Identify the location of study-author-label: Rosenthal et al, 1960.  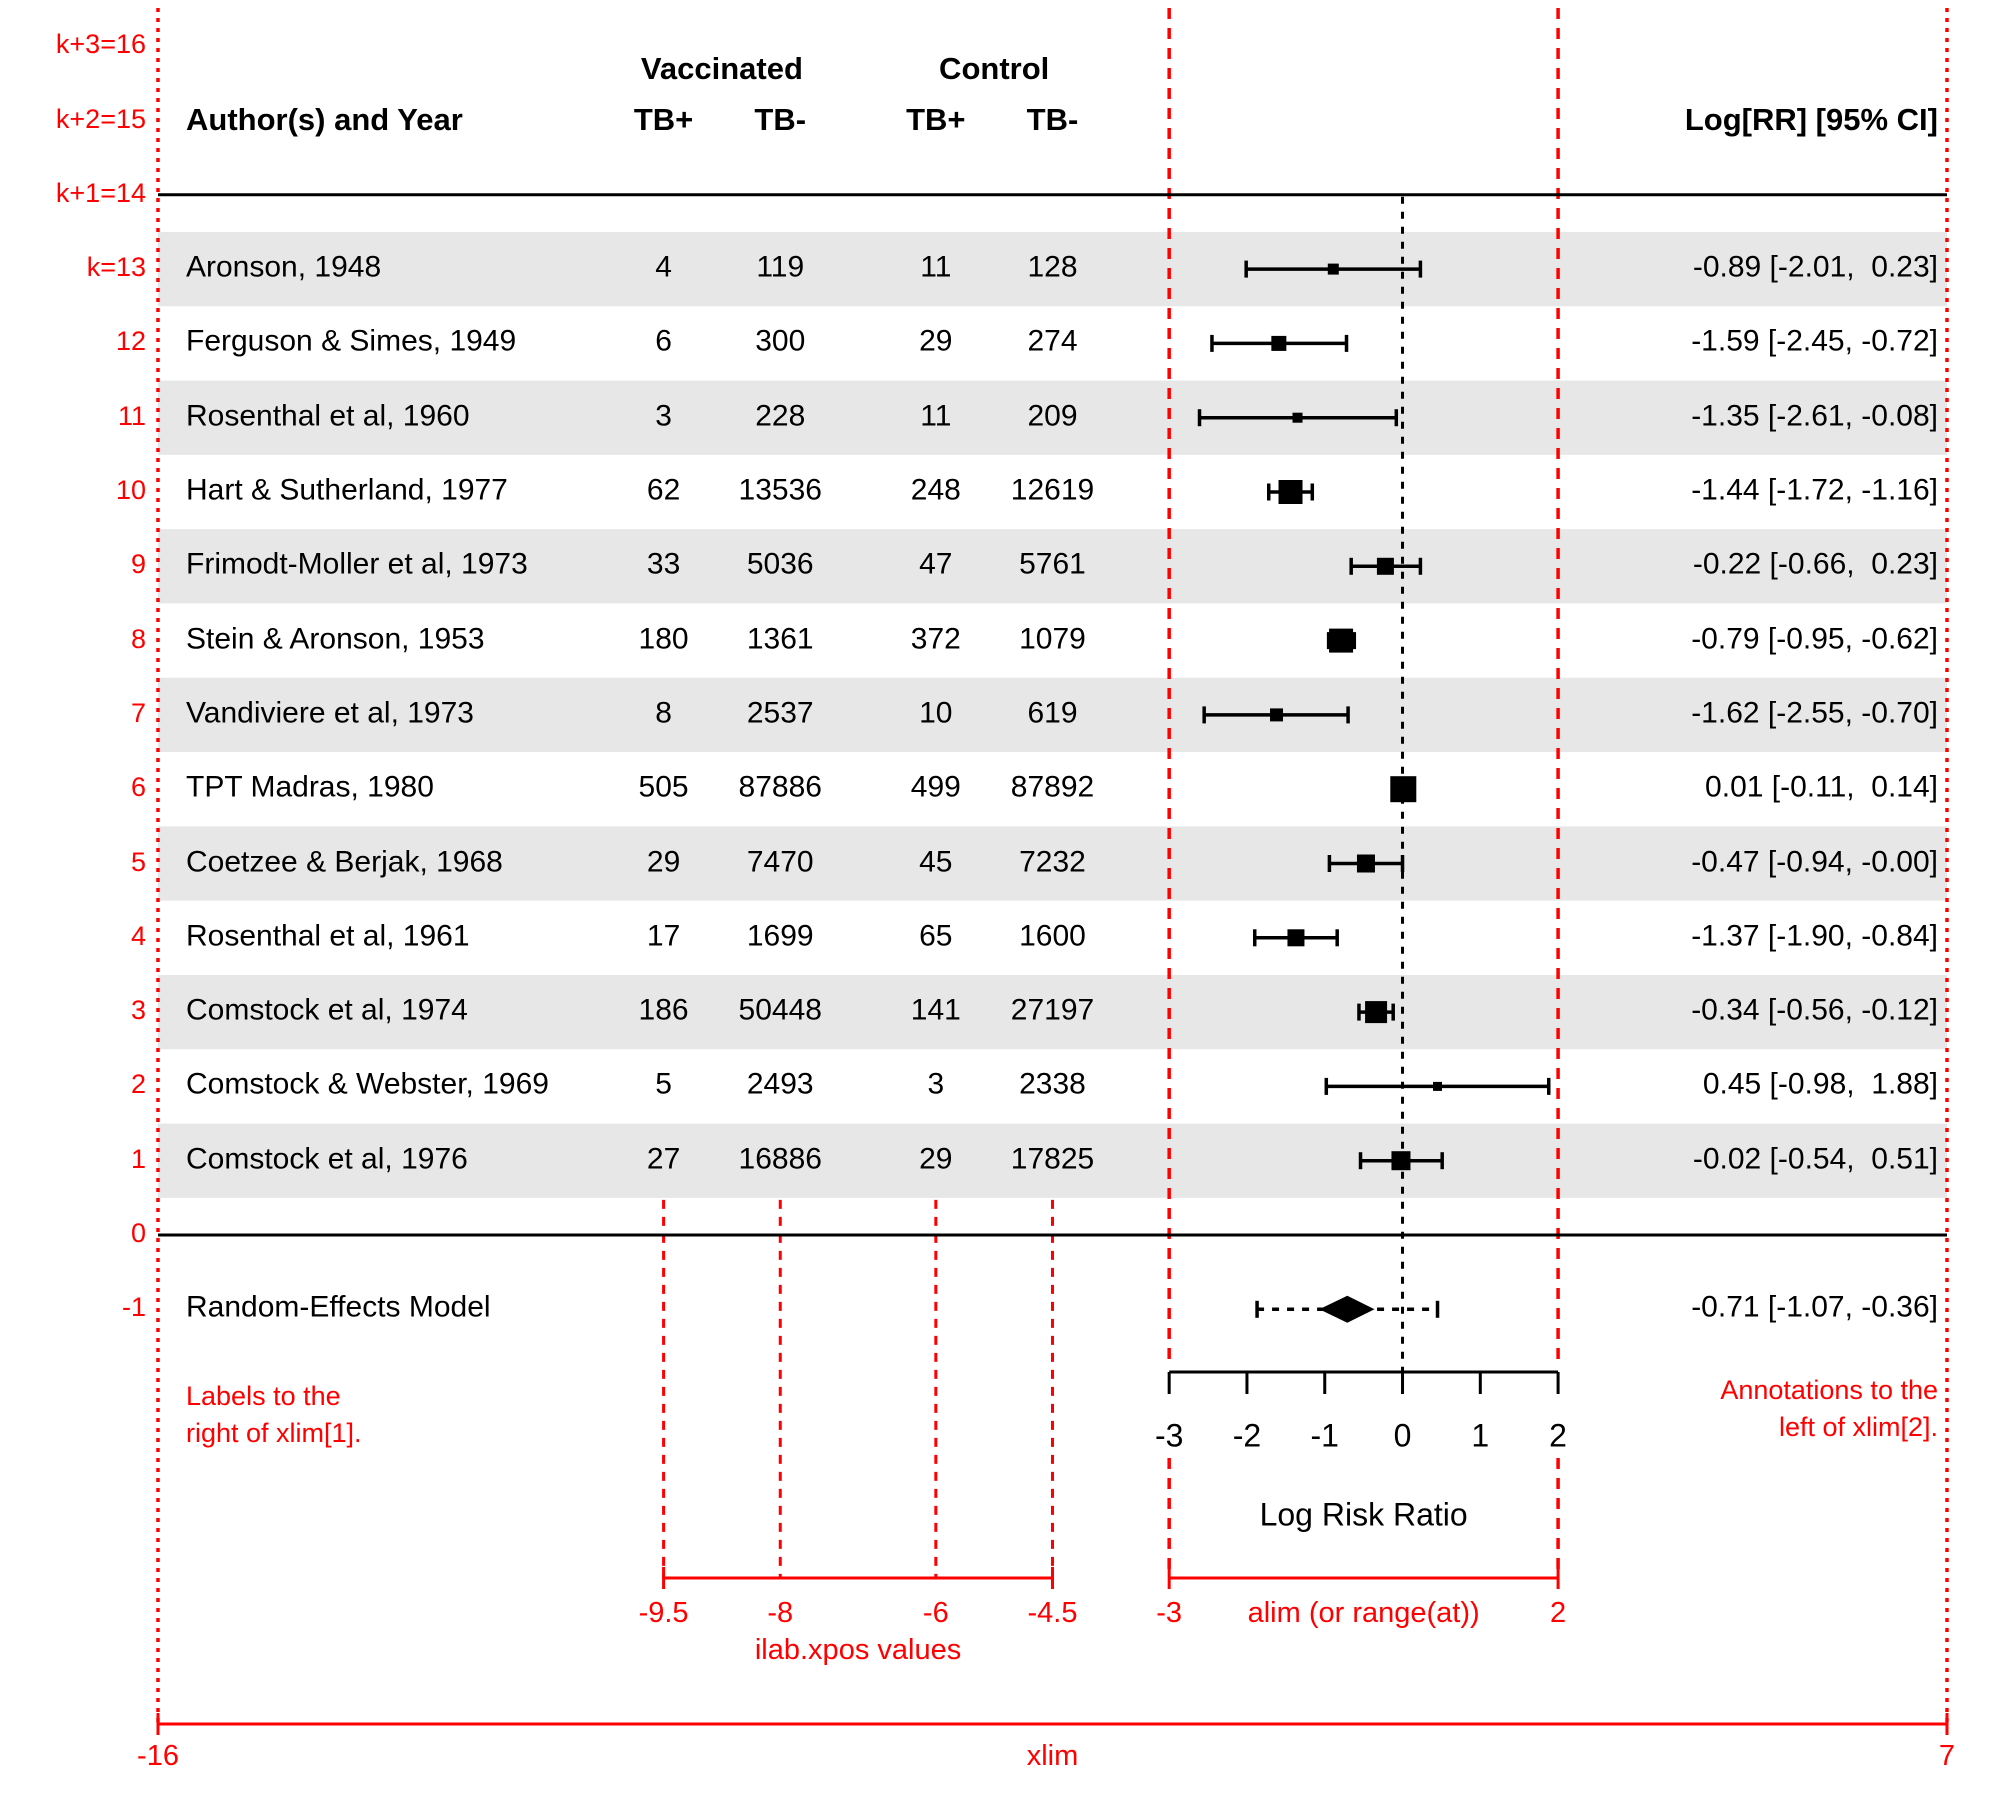
(328, 416).